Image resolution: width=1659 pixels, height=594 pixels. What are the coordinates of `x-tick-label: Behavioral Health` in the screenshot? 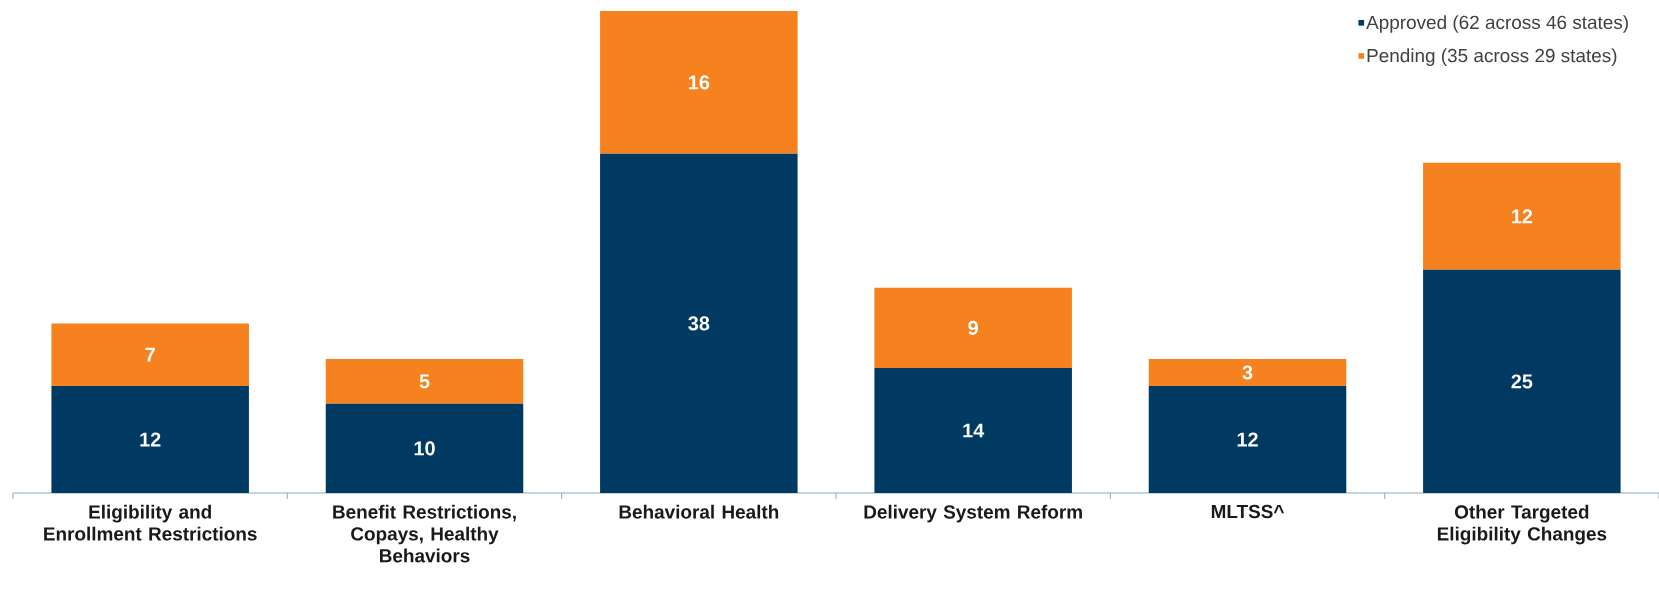 It's located at (699, 511).